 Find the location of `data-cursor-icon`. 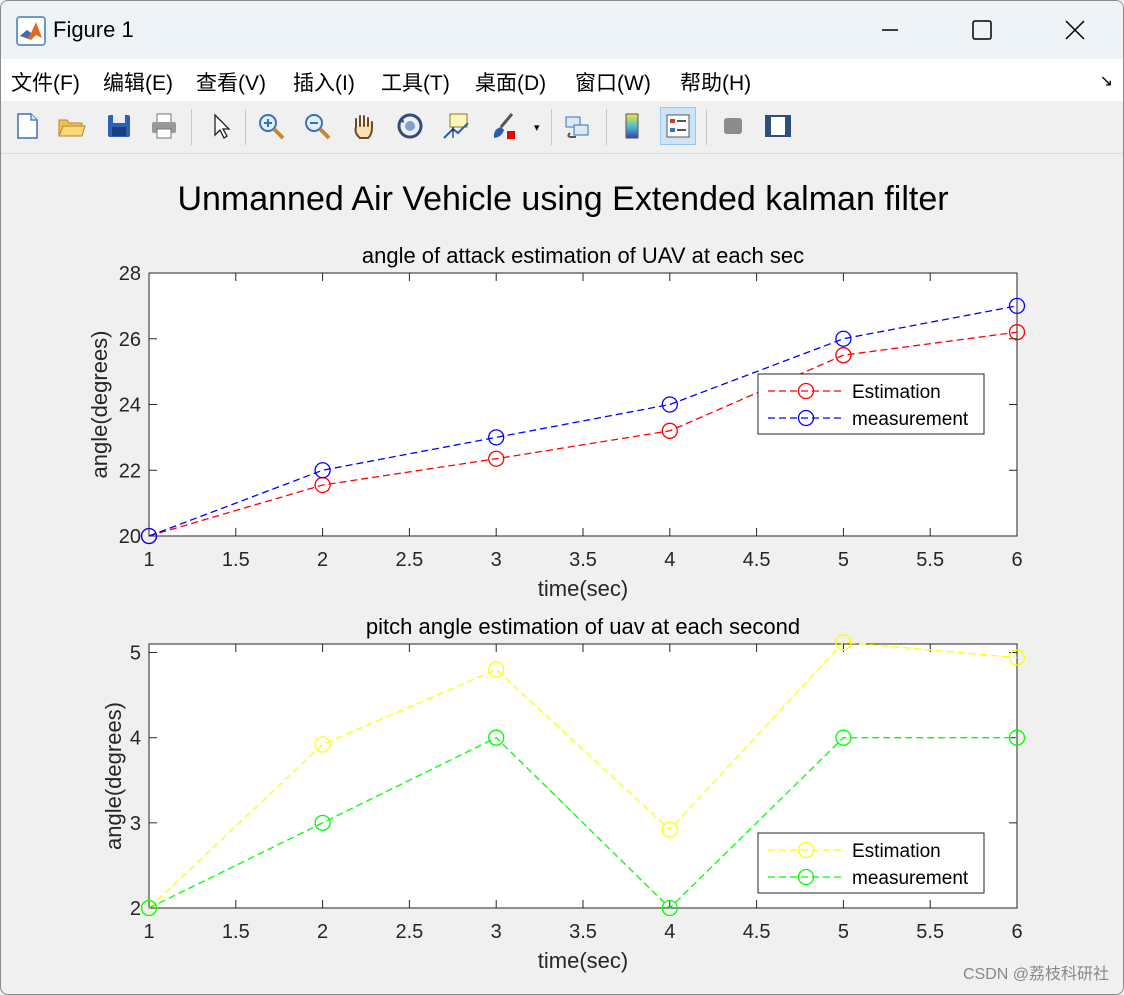

data-cursor-icon is located at coordinates (456, 126).